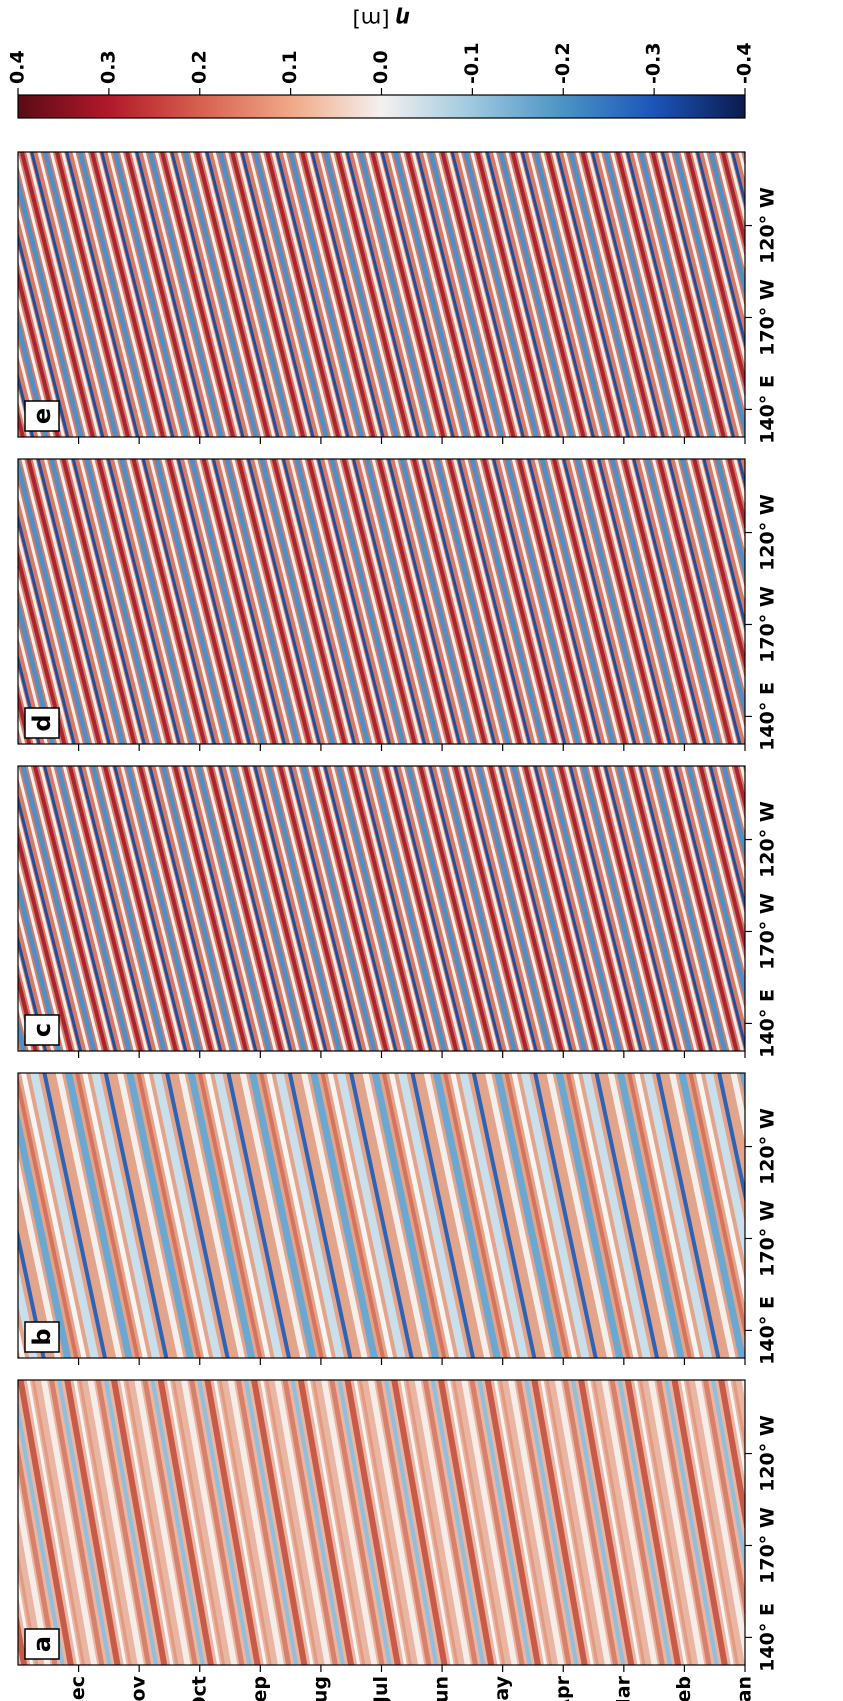  I want to click on panel-label: d, so click(42, 722).